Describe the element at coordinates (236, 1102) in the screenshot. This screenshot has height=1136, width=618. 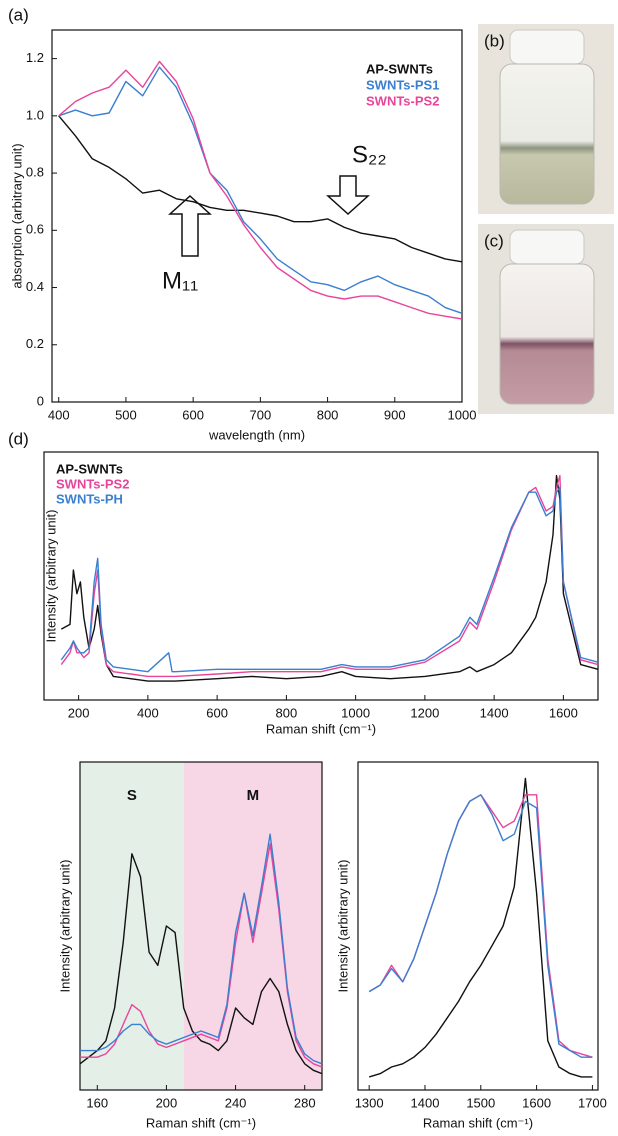
I see `x-tick-label: 240` at that location.